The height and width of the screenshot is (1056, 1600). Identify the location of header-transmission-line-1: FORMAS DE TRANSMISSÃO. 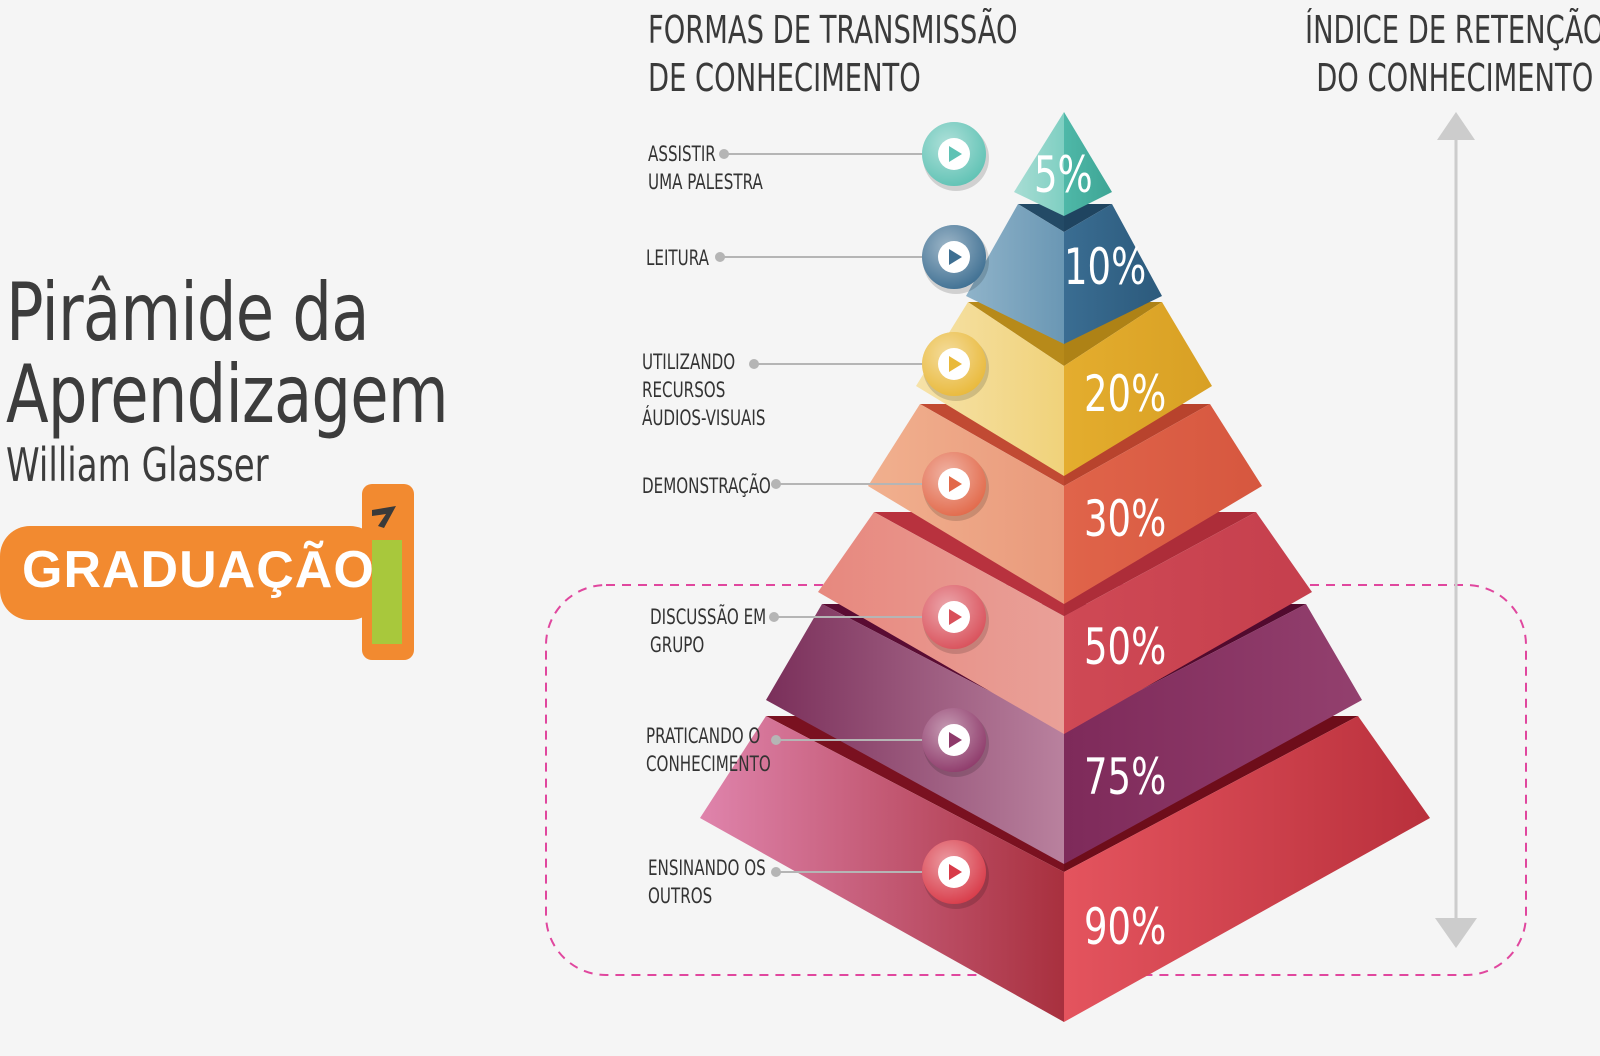
(833, 30).